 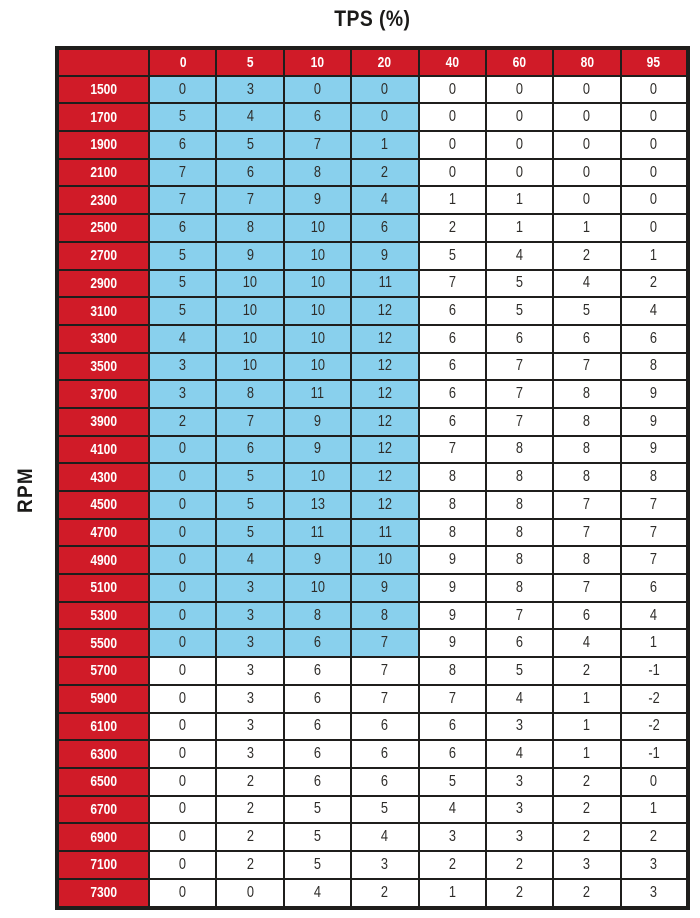 I want to click on table-row: 6900 0 2 5 4 3 3 2 2, so click(x=373, y=837).